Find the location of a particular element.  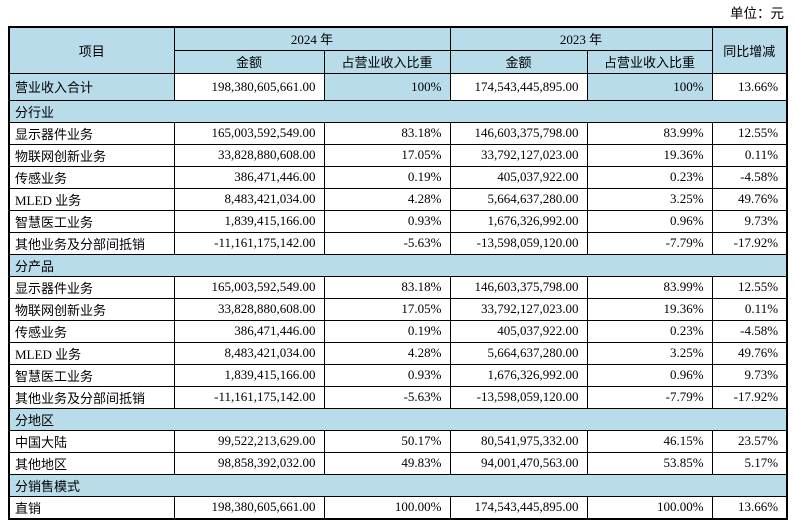

header-row-1: 项目 2024 年 2023 年 同比增减 is located at coordinates (398, 50).